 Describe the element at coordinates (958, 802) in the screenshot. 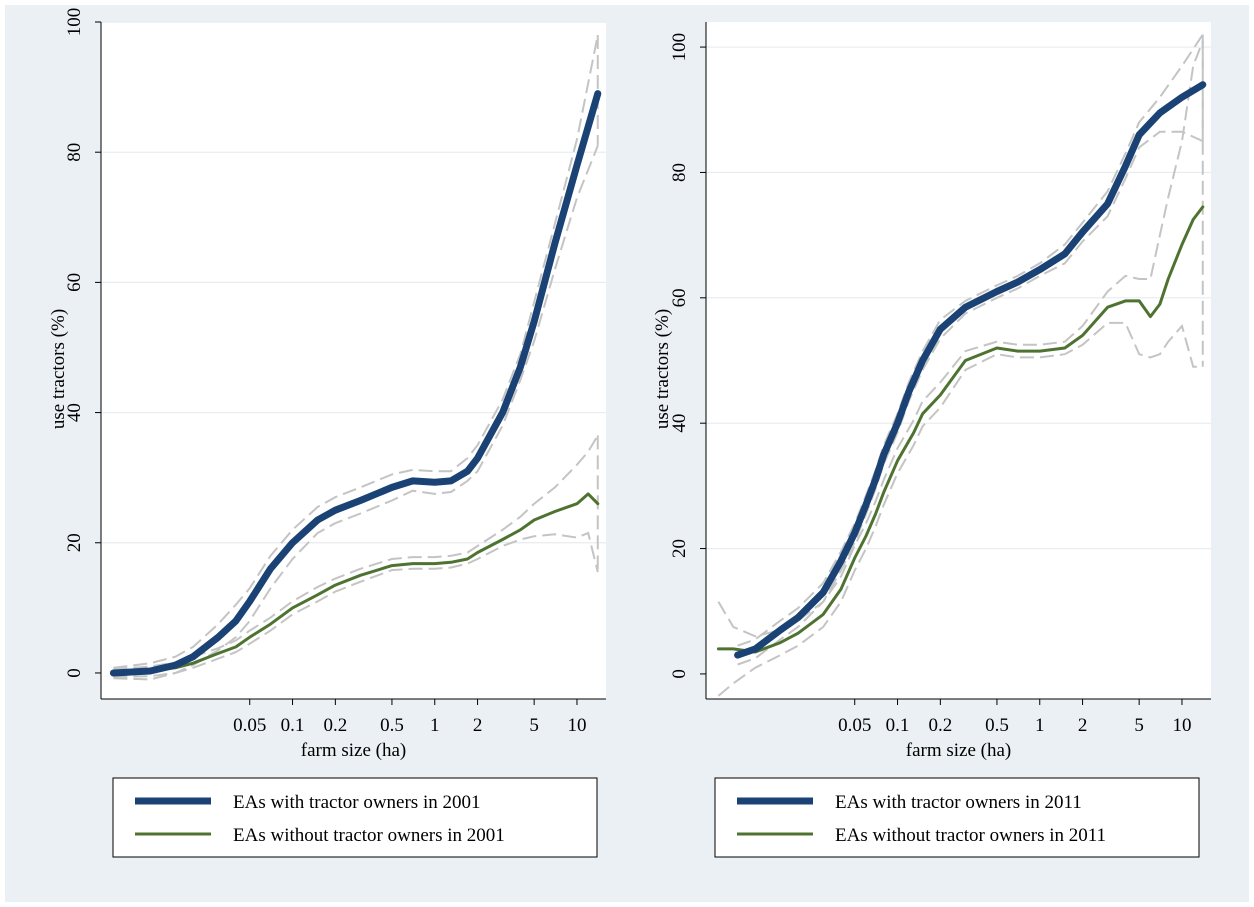

I see `legend-label-right-1: EAs with tractor owners in 2011` at that location.